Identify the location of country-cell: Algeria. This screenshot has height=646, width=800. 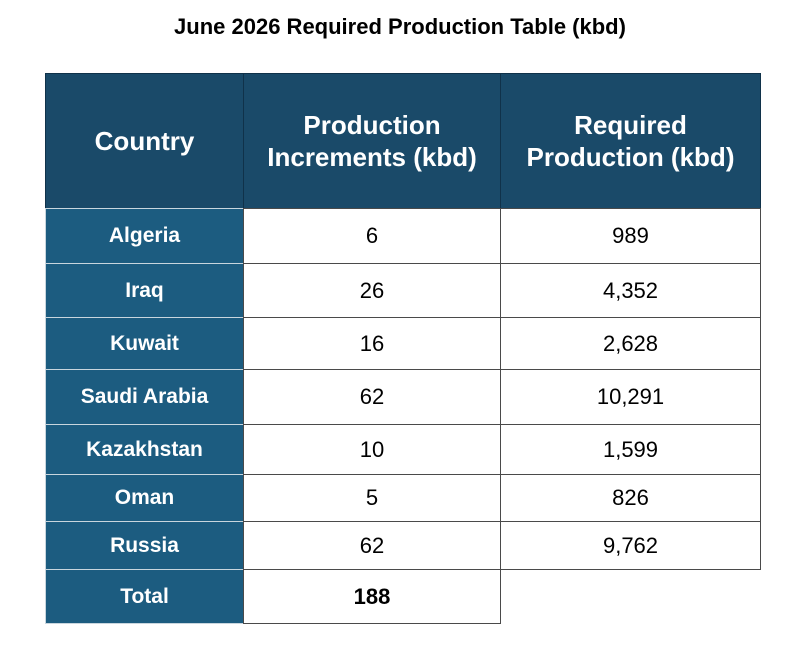
(144, 236).